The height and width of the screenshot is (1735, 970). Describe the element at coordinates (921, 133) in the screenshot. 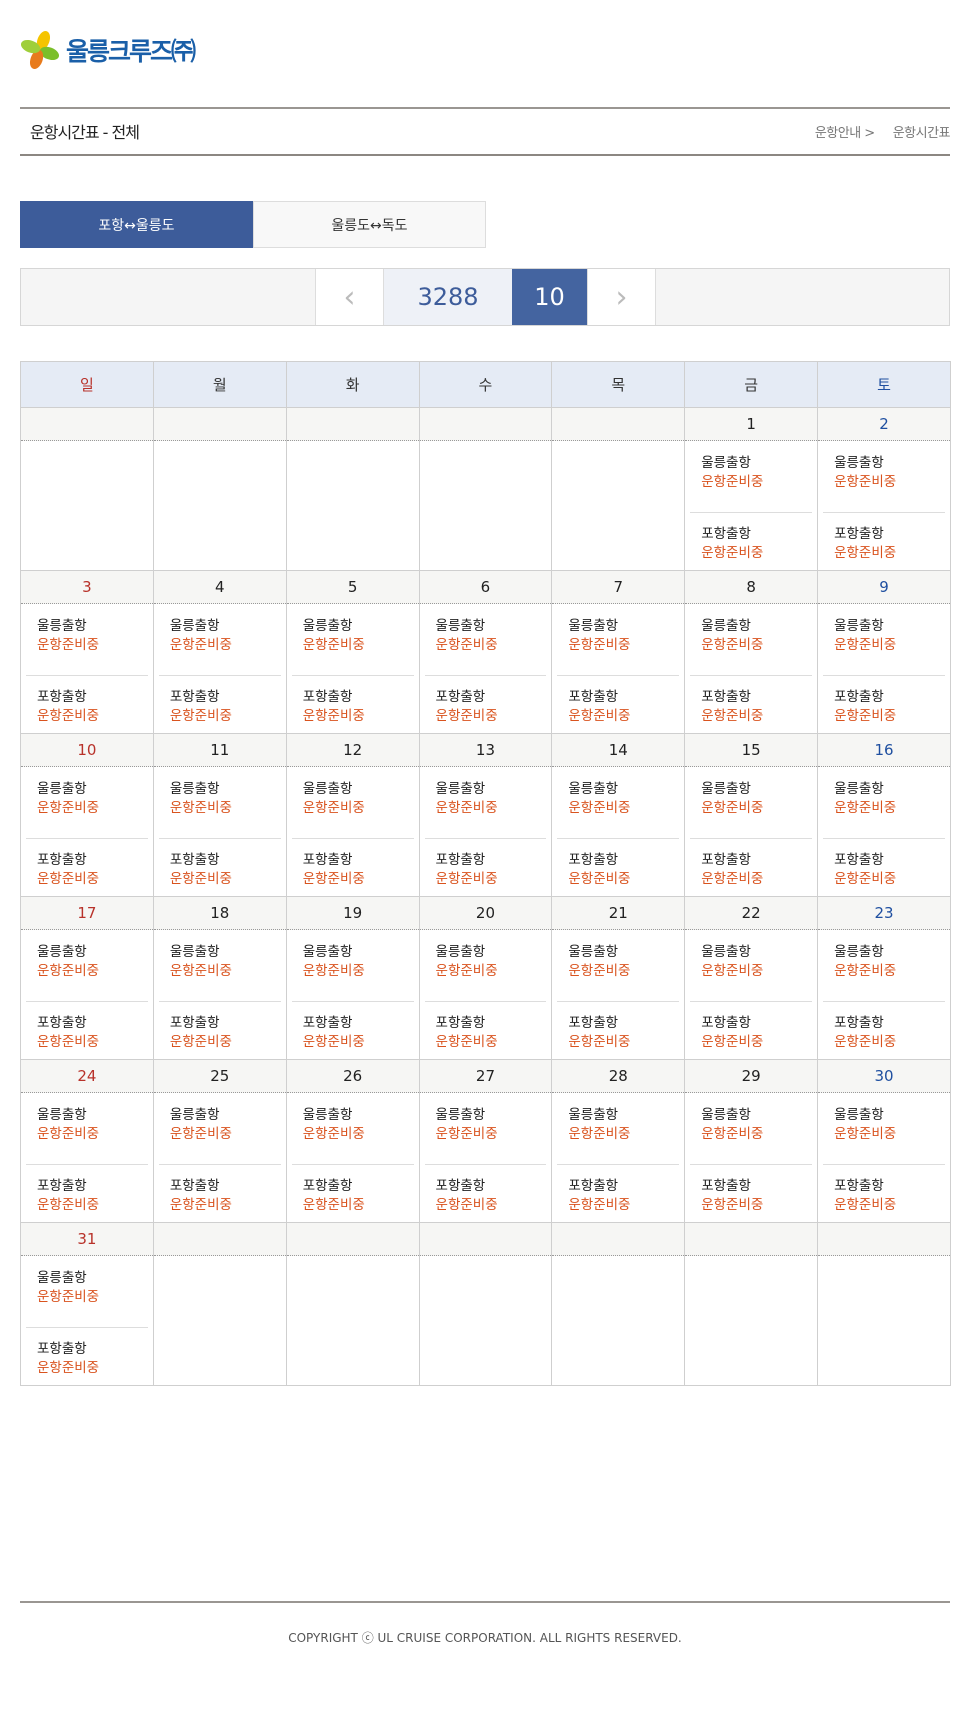

I see `breadcrumb-item: 운항시간표` at that location.